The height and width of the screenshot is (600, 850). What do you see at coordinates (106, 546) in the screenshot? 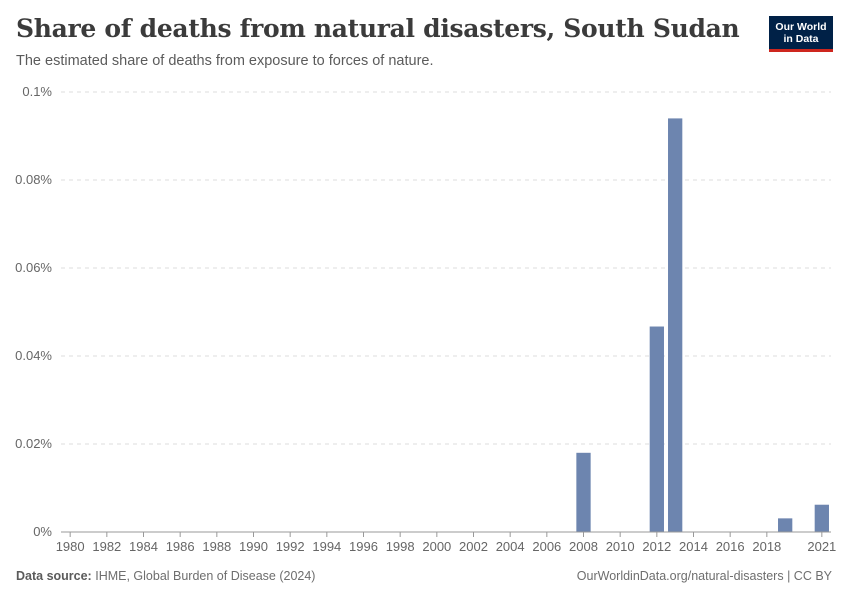
I see `x-tick-label: 1982` at bounding box center [106, 546].